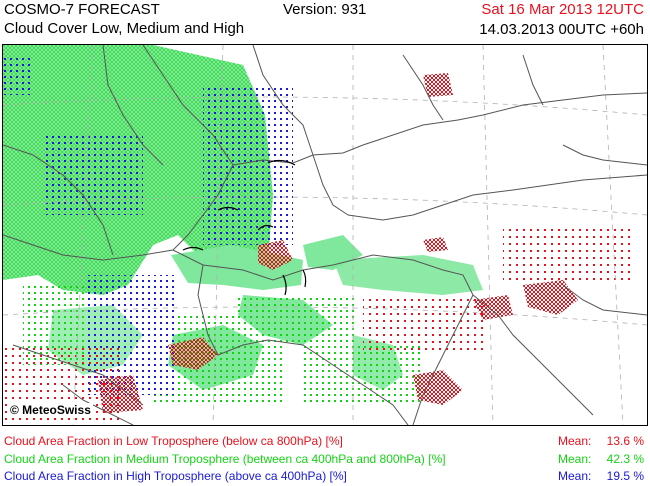 The height and width of the screenshot is (486, 650). Describe the element at coordinates (82, 9) in the screenshot. I see `forecast-title: COSMO-7 FORECAST` at that location.